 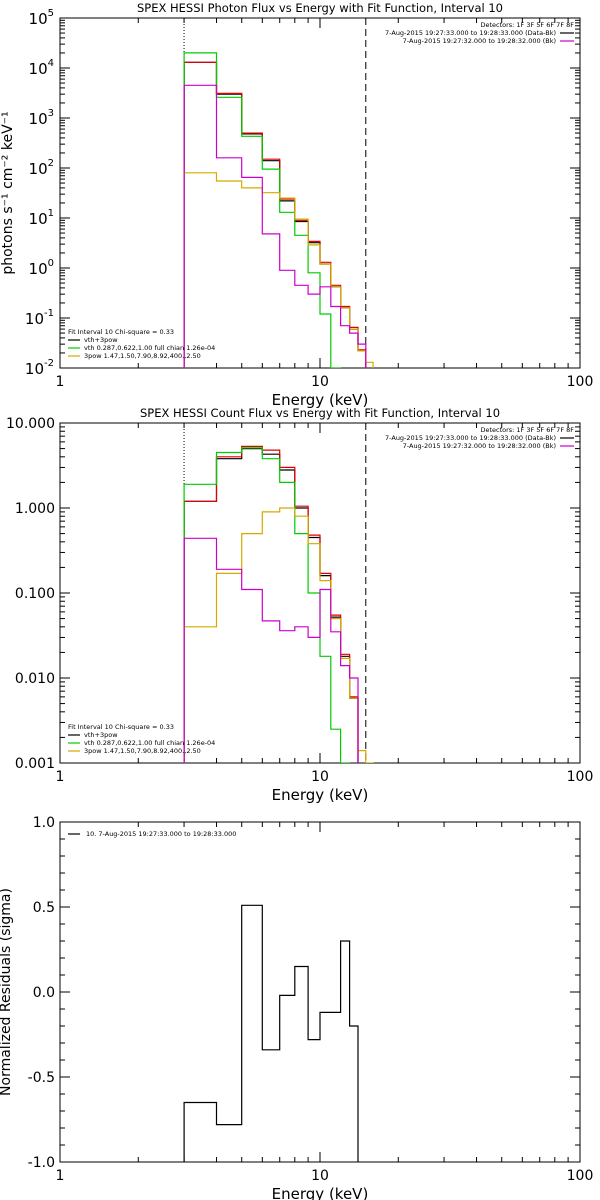 I want to click on y-tick-label: 1.000, so click(x=35, y=509).